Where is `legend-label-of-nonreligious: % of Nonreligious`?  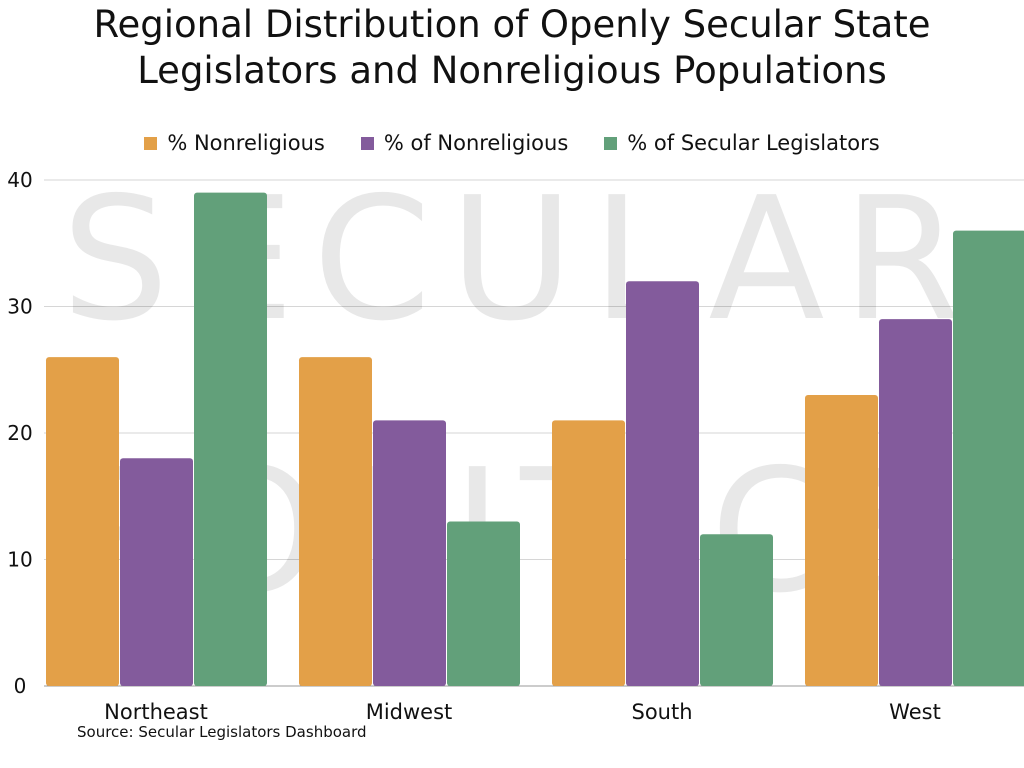 legend-label-of-nonreligious: % of Nonreligious is located at coordinates (476, 143).